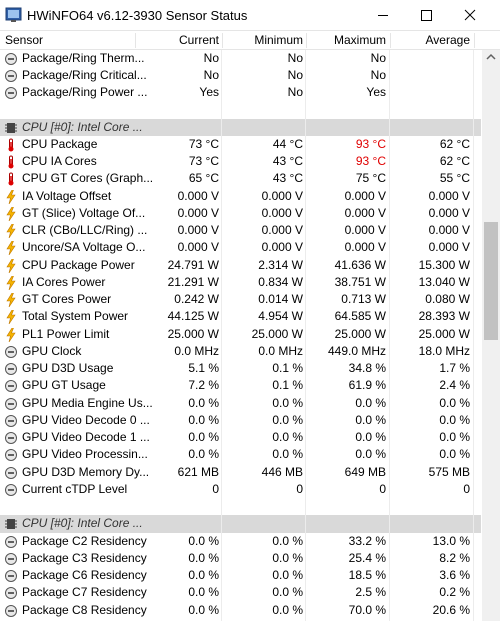  What do you see at coordinates (59, 161) in the screenshot?
I see `sensor-name: CPU IA Cores` at bounding box center [59, 161].